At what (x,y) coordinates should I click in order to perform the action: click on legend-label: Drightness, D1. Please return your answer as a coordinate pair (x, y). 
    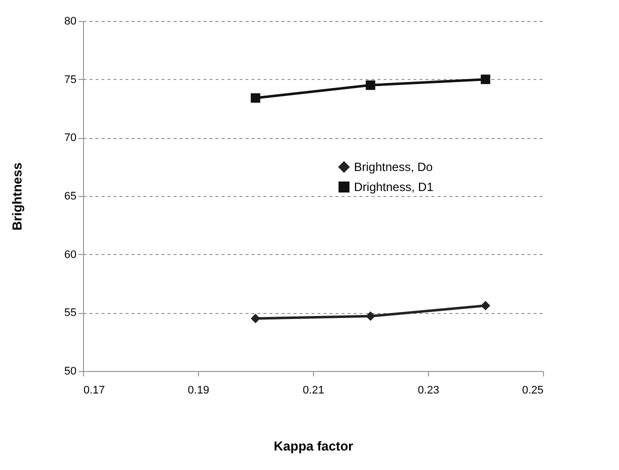
    Looking at the image, I should click on (394, 187).